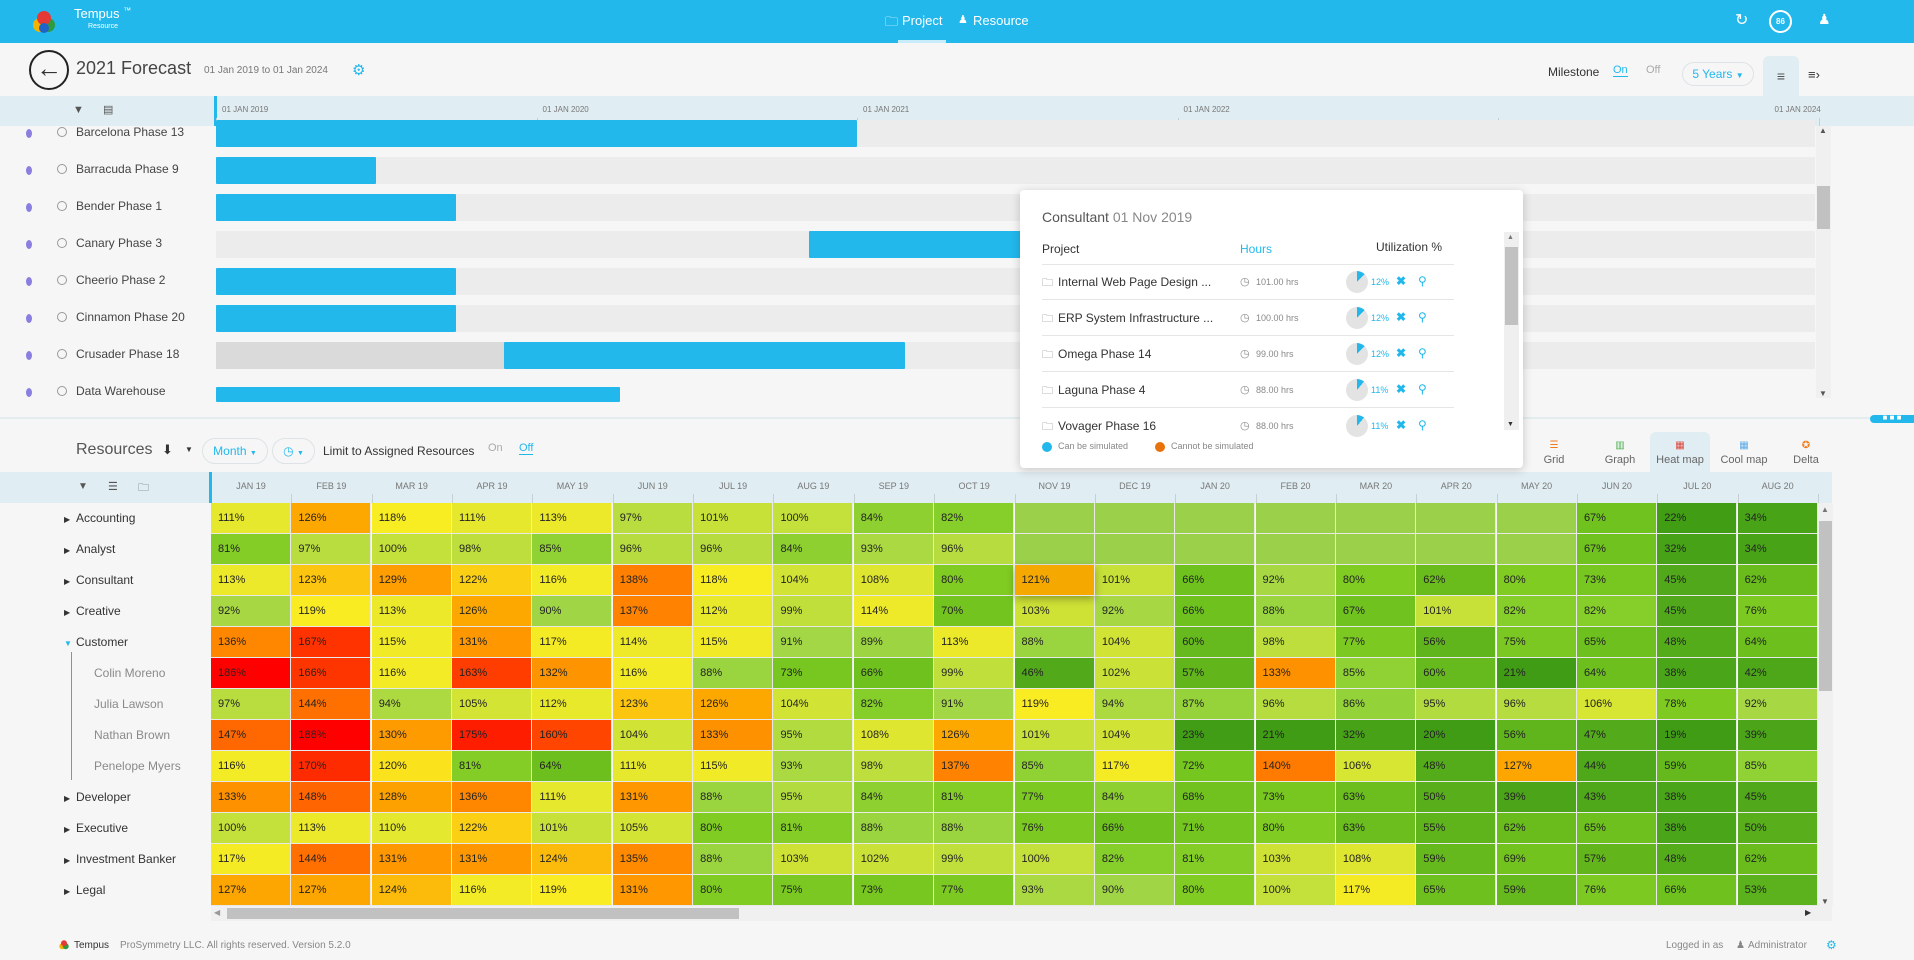 Image resolution: width=1914 pixels, height=960 pixels. Describe the element at coordinates (733, 580) in the screenshot. I see `heatmap-cell: 118%` at that location.